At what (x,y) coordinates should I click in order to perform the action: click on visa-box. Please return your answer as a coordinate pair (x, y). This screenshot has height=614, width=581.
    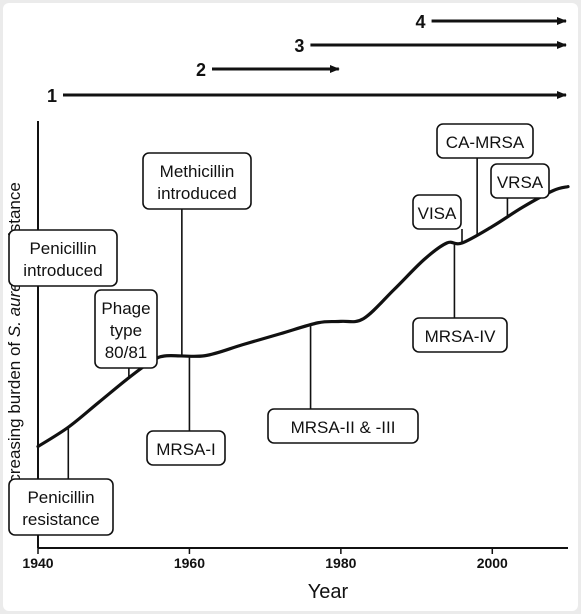
    Looking at the image, I should click on (437, 212).